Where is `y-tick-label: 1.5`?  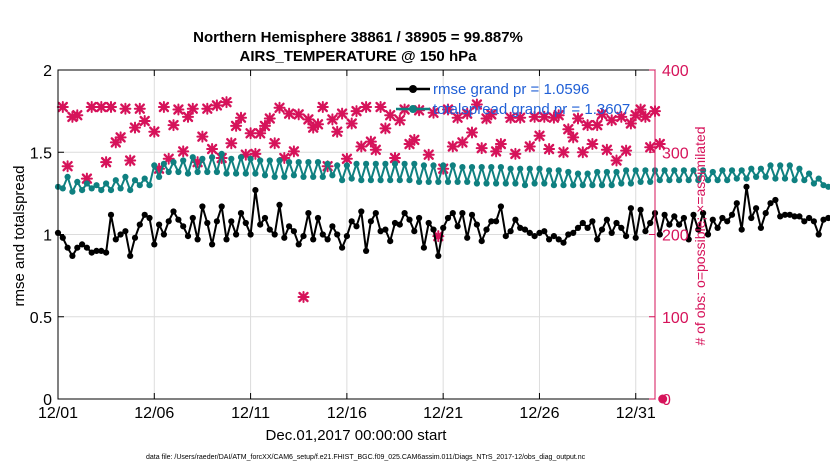
y-tick-label: 1.5 is located at coordinates (41, 153).